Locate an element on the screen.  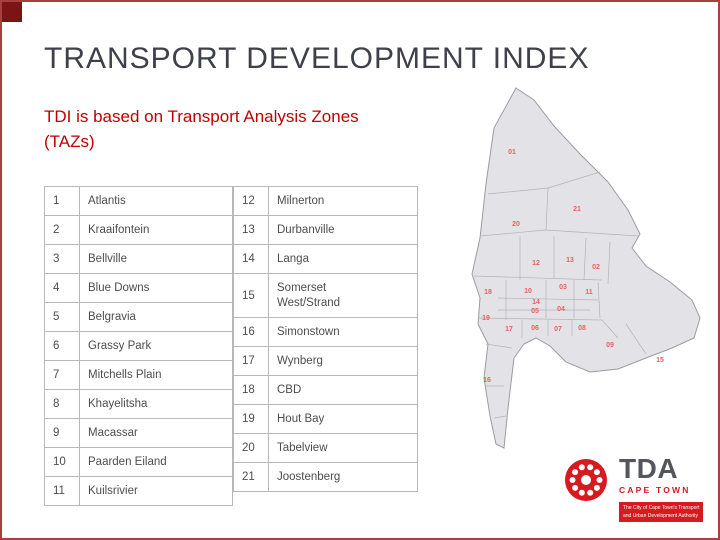
zone-number: 1 is located at coordinates (62, 201).